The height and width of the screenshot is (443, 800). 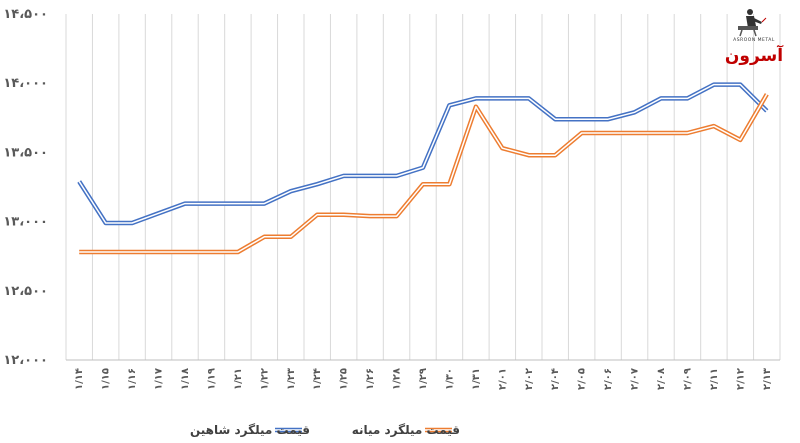 I want to click on x-tick-label: ۱/۳۱, so click(x=476, y=379).